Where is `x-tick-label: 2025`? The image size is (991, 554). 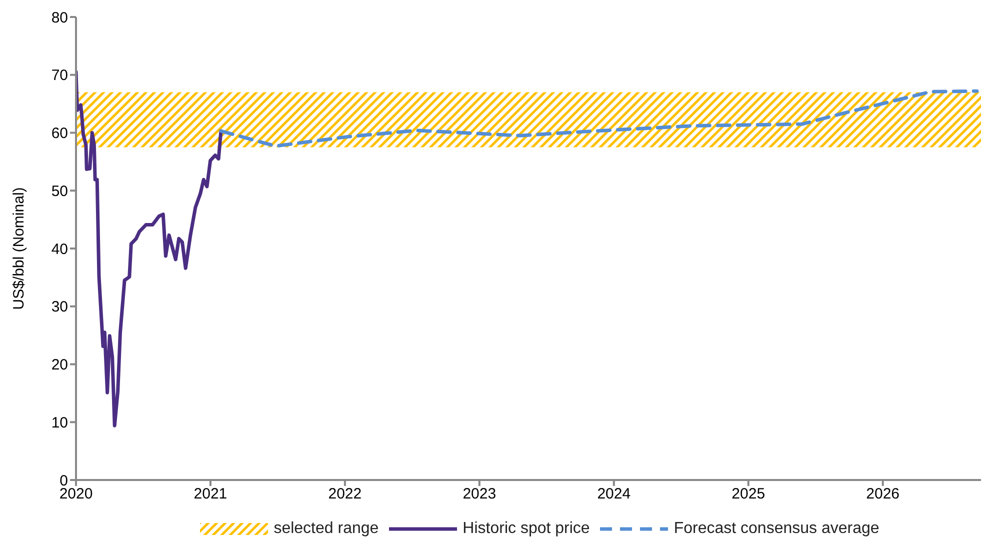
x-tick-label: 2025 is located at coordinates (749, 494).